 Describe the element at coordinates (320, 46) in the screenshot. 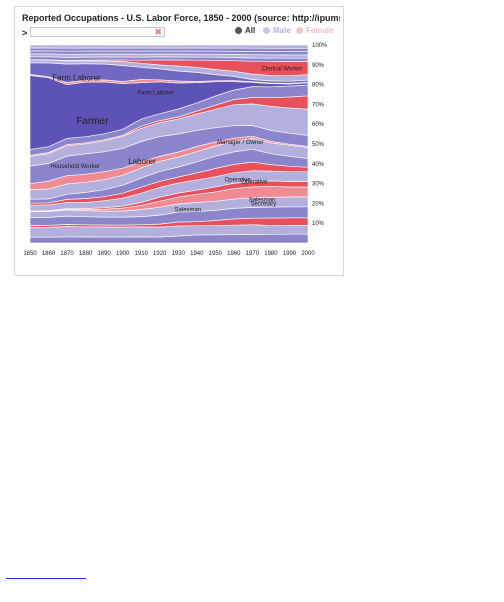

I see `y-tick-label: 100%` at that location.